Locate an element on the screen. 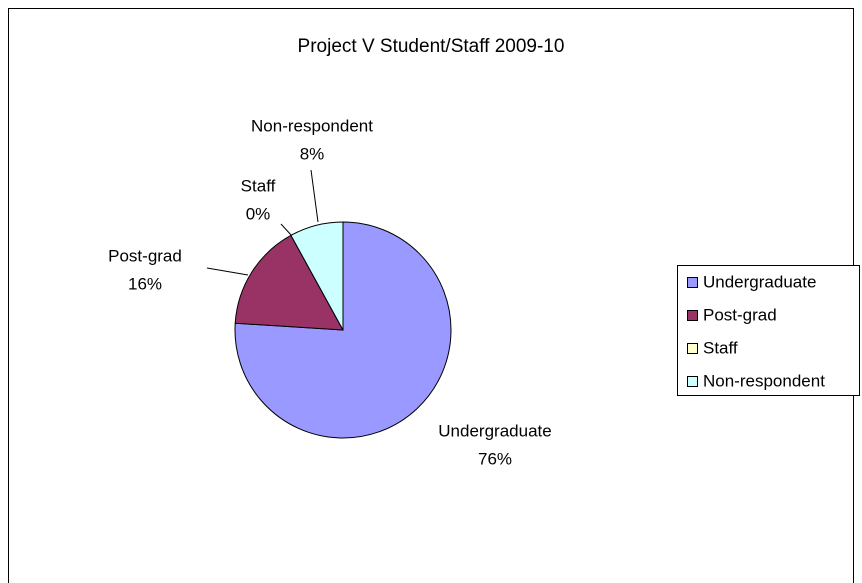 This screenshot has height=583, width=862. legend-label: Non-respondent is located at coordinates (764, 380).